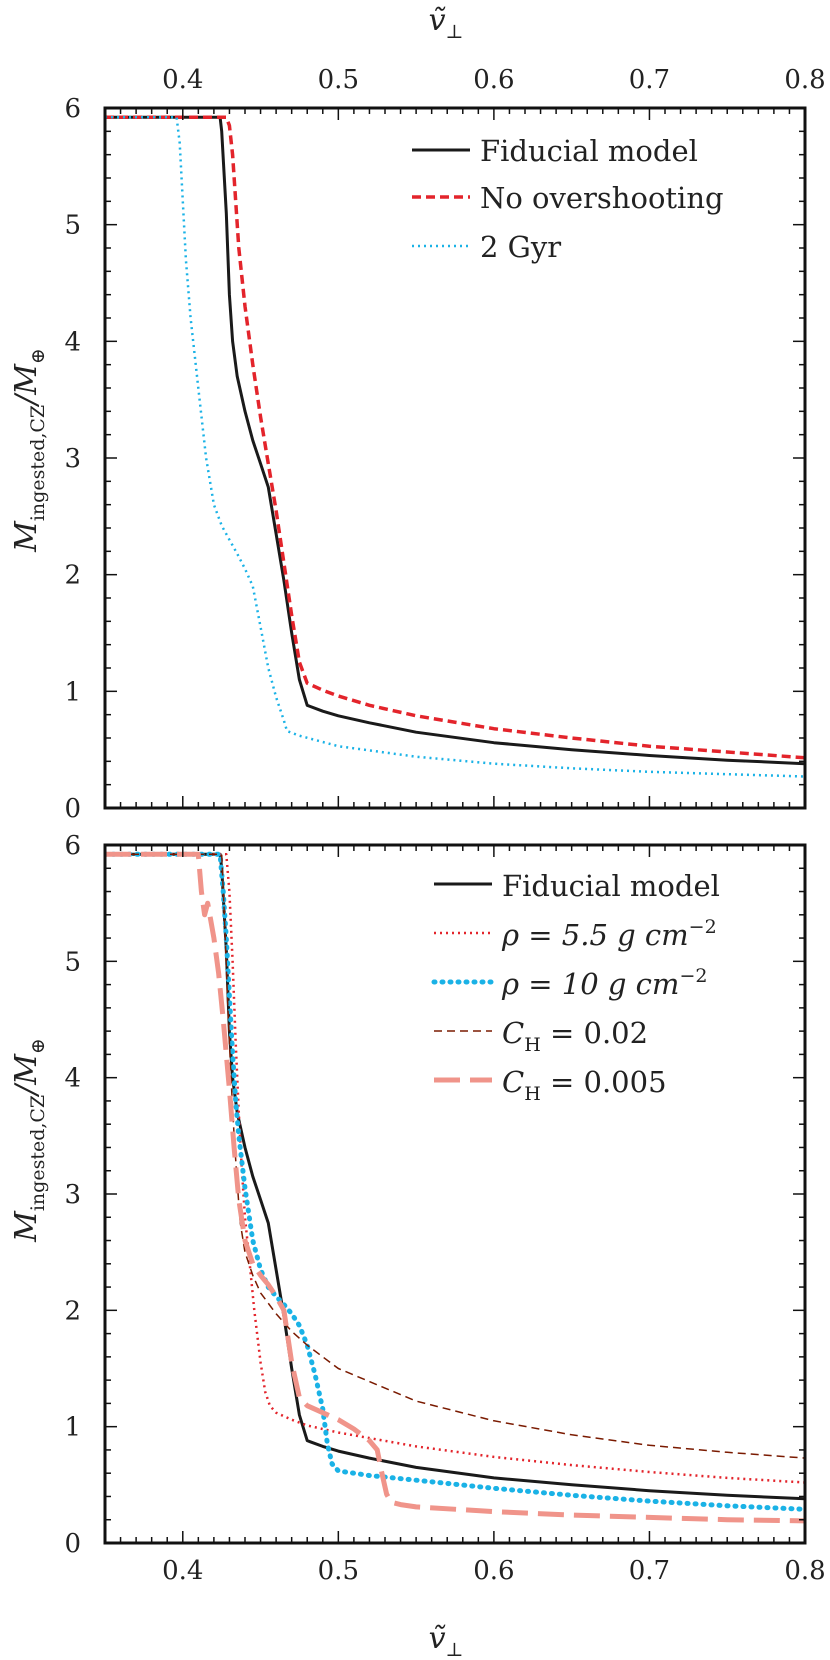 Image resolution: width=830 pixels, height=1660 pixels. What do you see at coordinates (584, 1085) in the screenshot?
I see `legend-label: CH = 0.005` at bounding box center [584, 1085].